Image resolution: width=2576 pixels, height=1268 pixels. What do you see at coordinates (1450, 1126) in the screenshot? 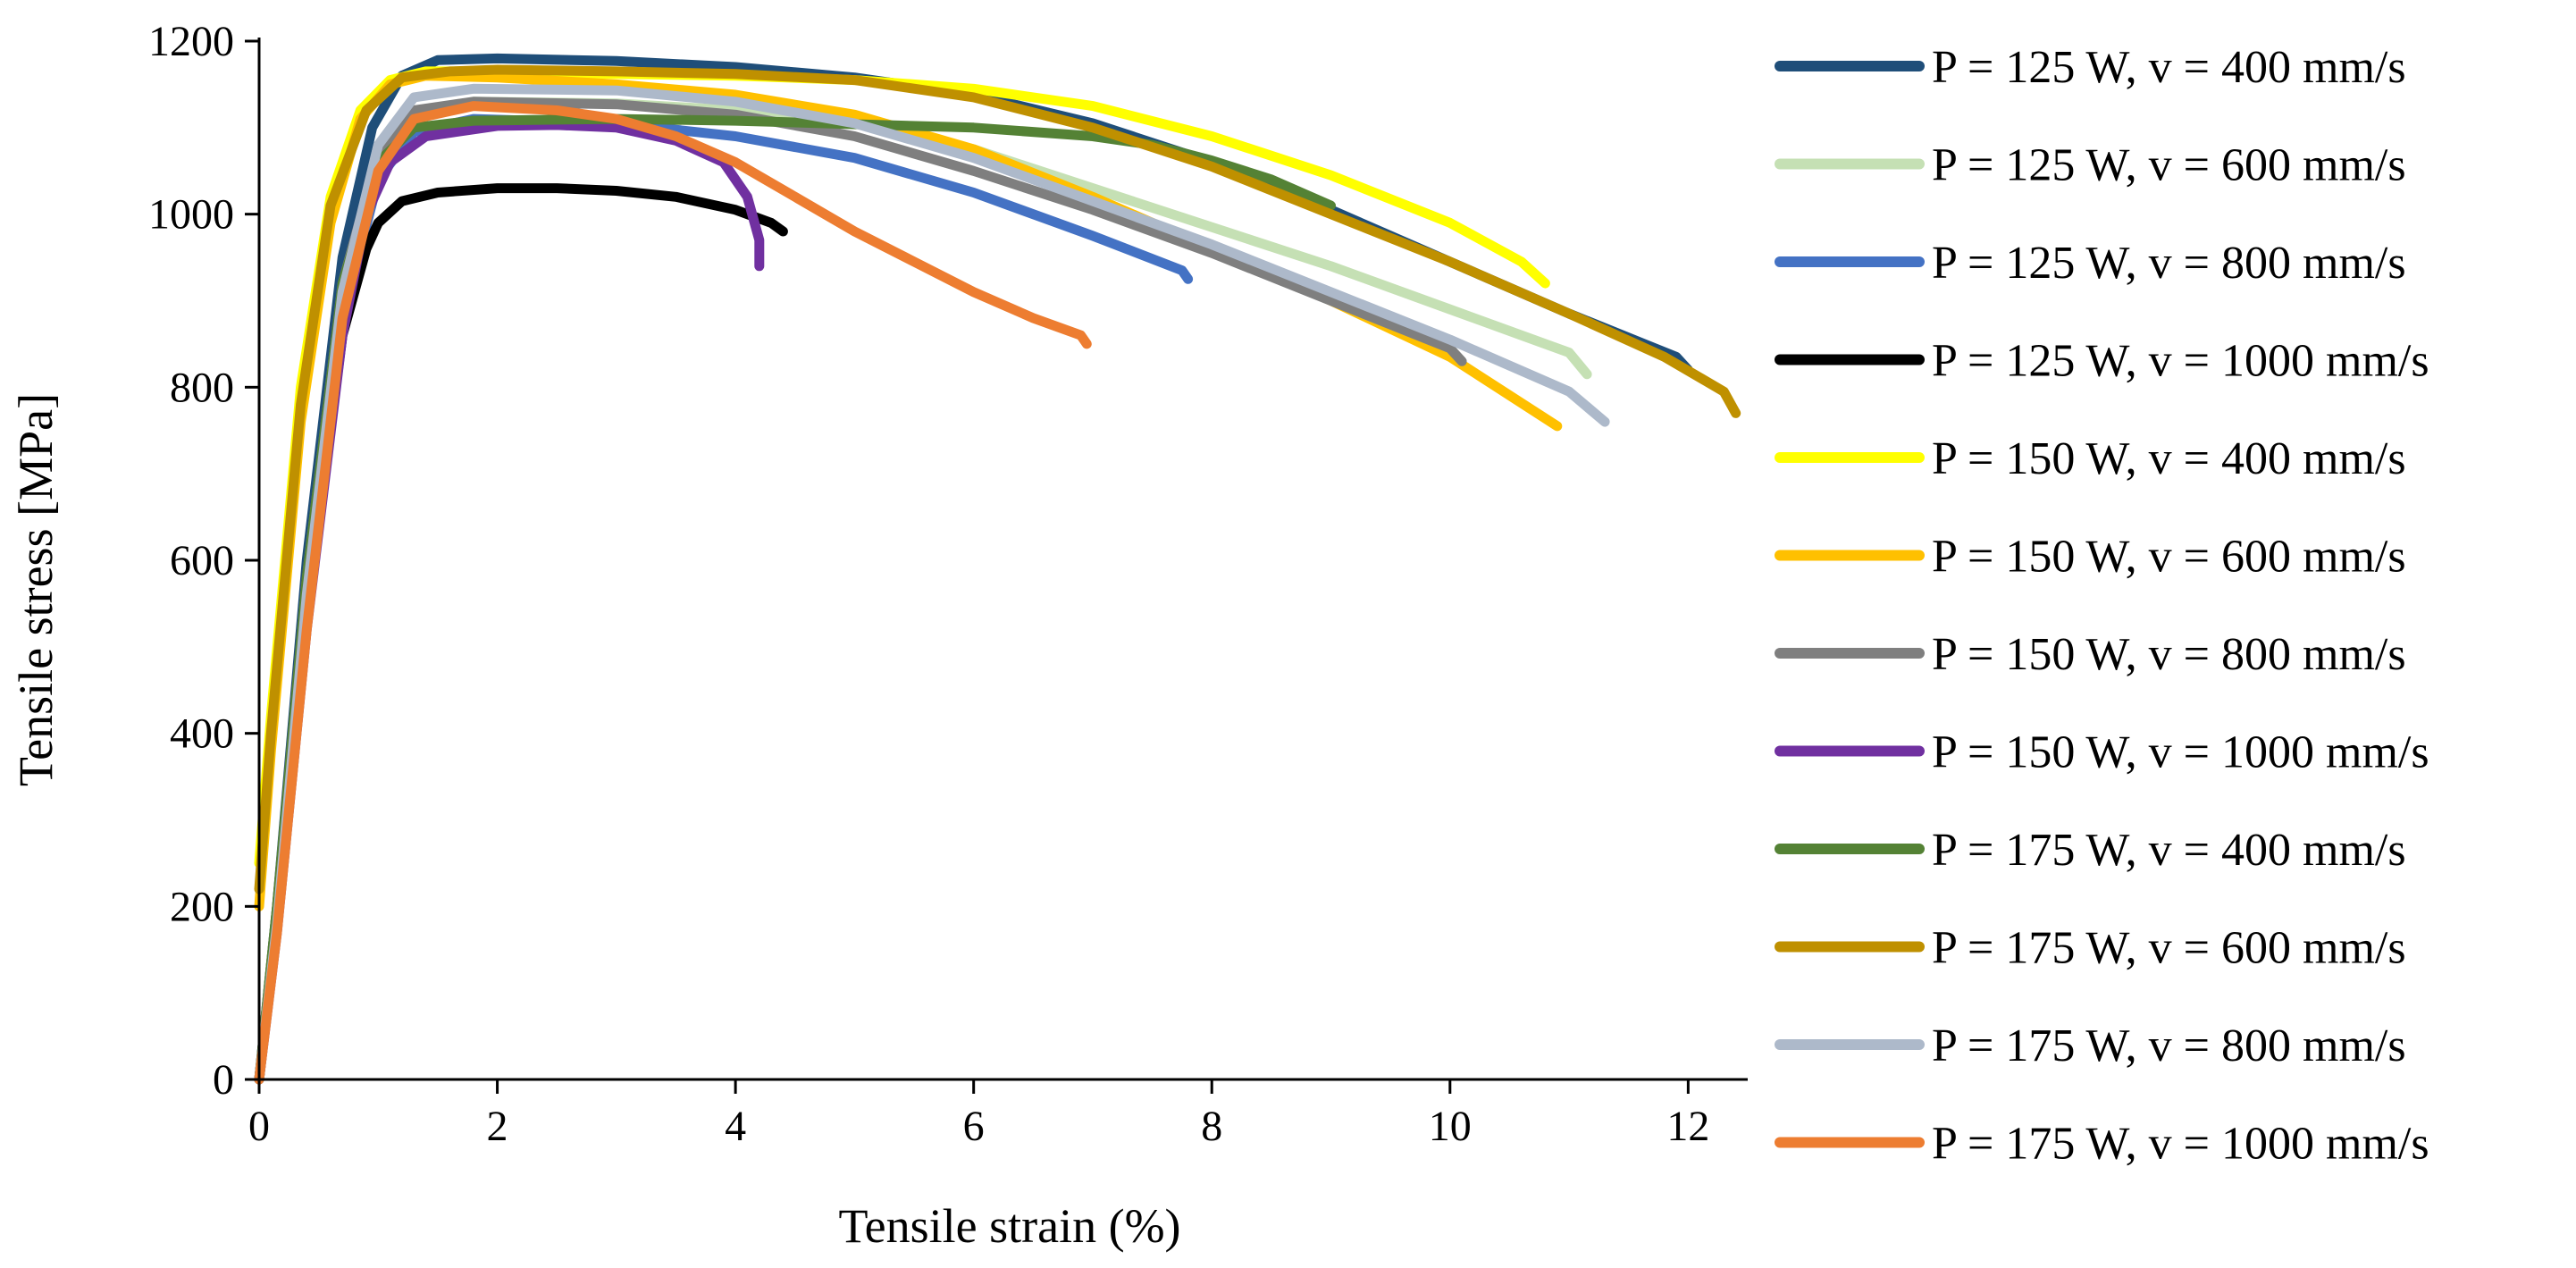
I see `x-tick-label: 10` at bounding box center [1450, 1126].